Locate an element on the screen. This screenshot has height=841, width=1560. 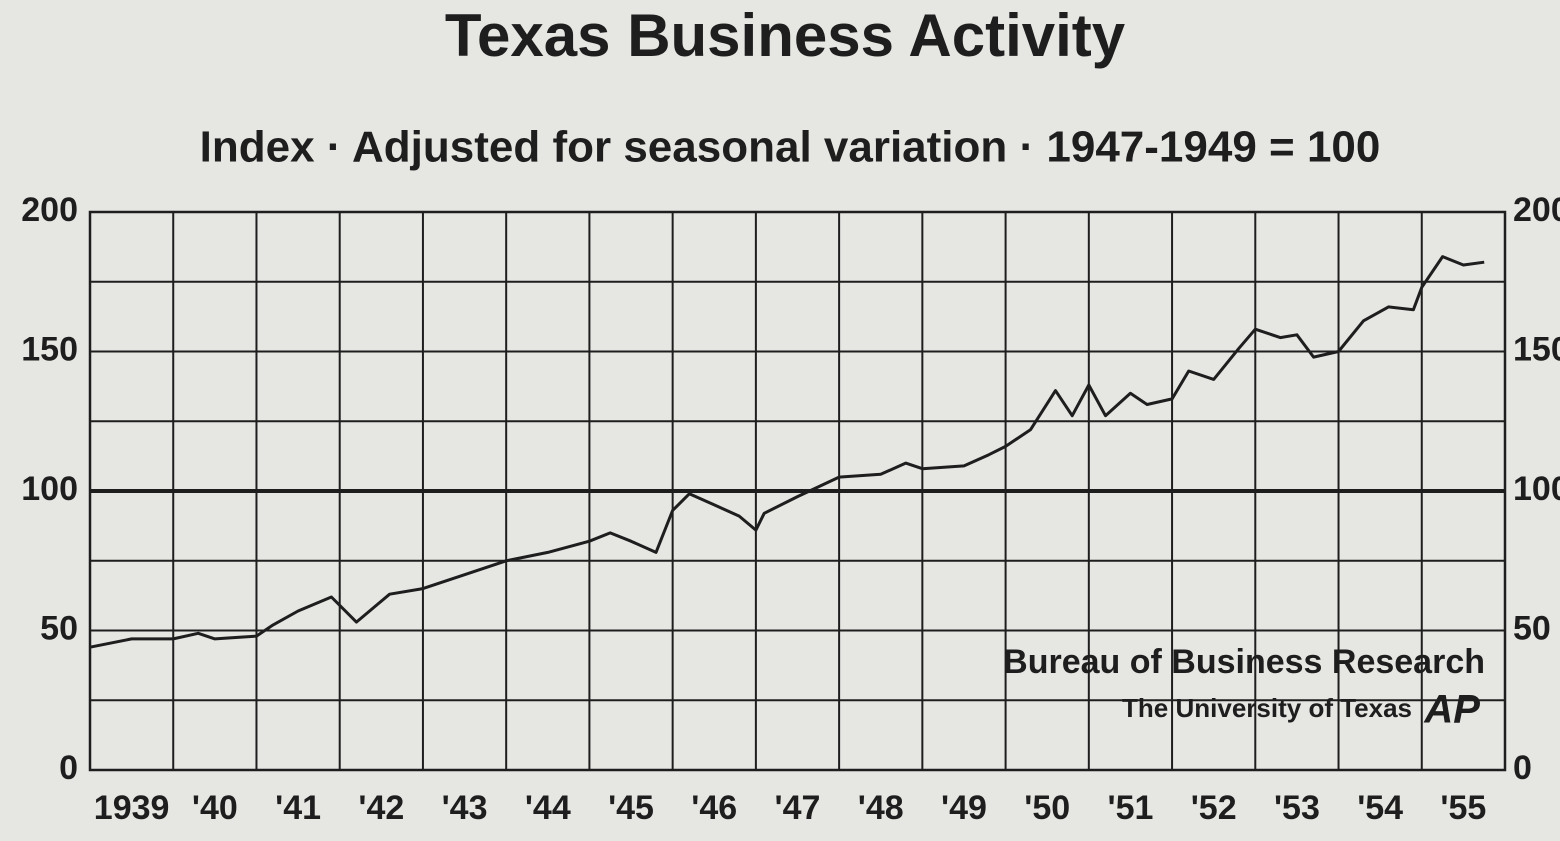
x-tick-label: '44 is located at coordinates (548, 808).